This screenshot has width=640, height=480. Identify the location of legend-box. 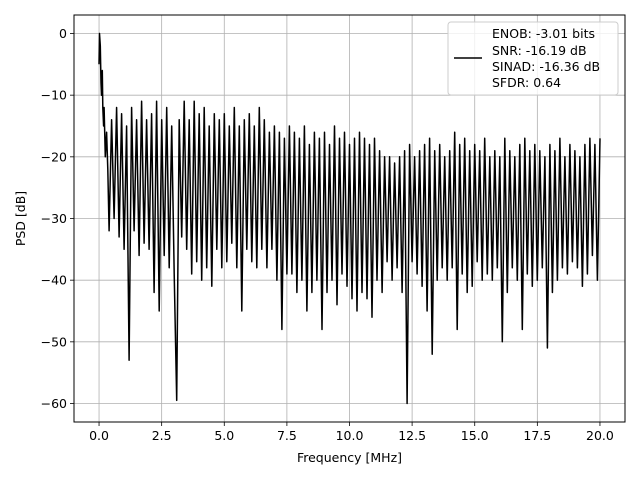
(533, 58).